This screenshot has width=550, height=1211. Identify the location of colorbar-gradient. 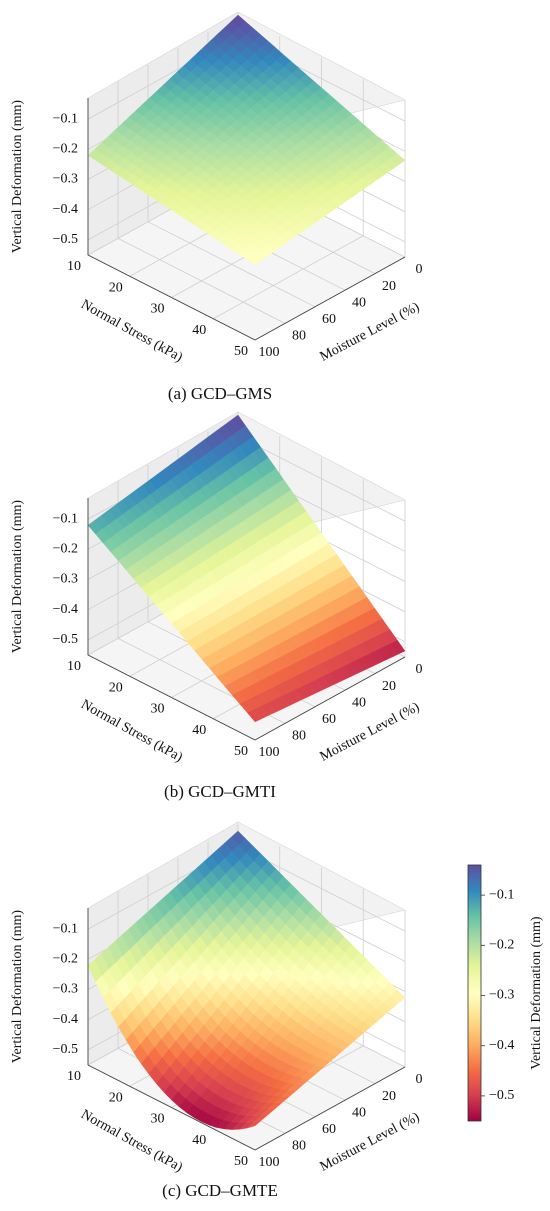
(474, 993).